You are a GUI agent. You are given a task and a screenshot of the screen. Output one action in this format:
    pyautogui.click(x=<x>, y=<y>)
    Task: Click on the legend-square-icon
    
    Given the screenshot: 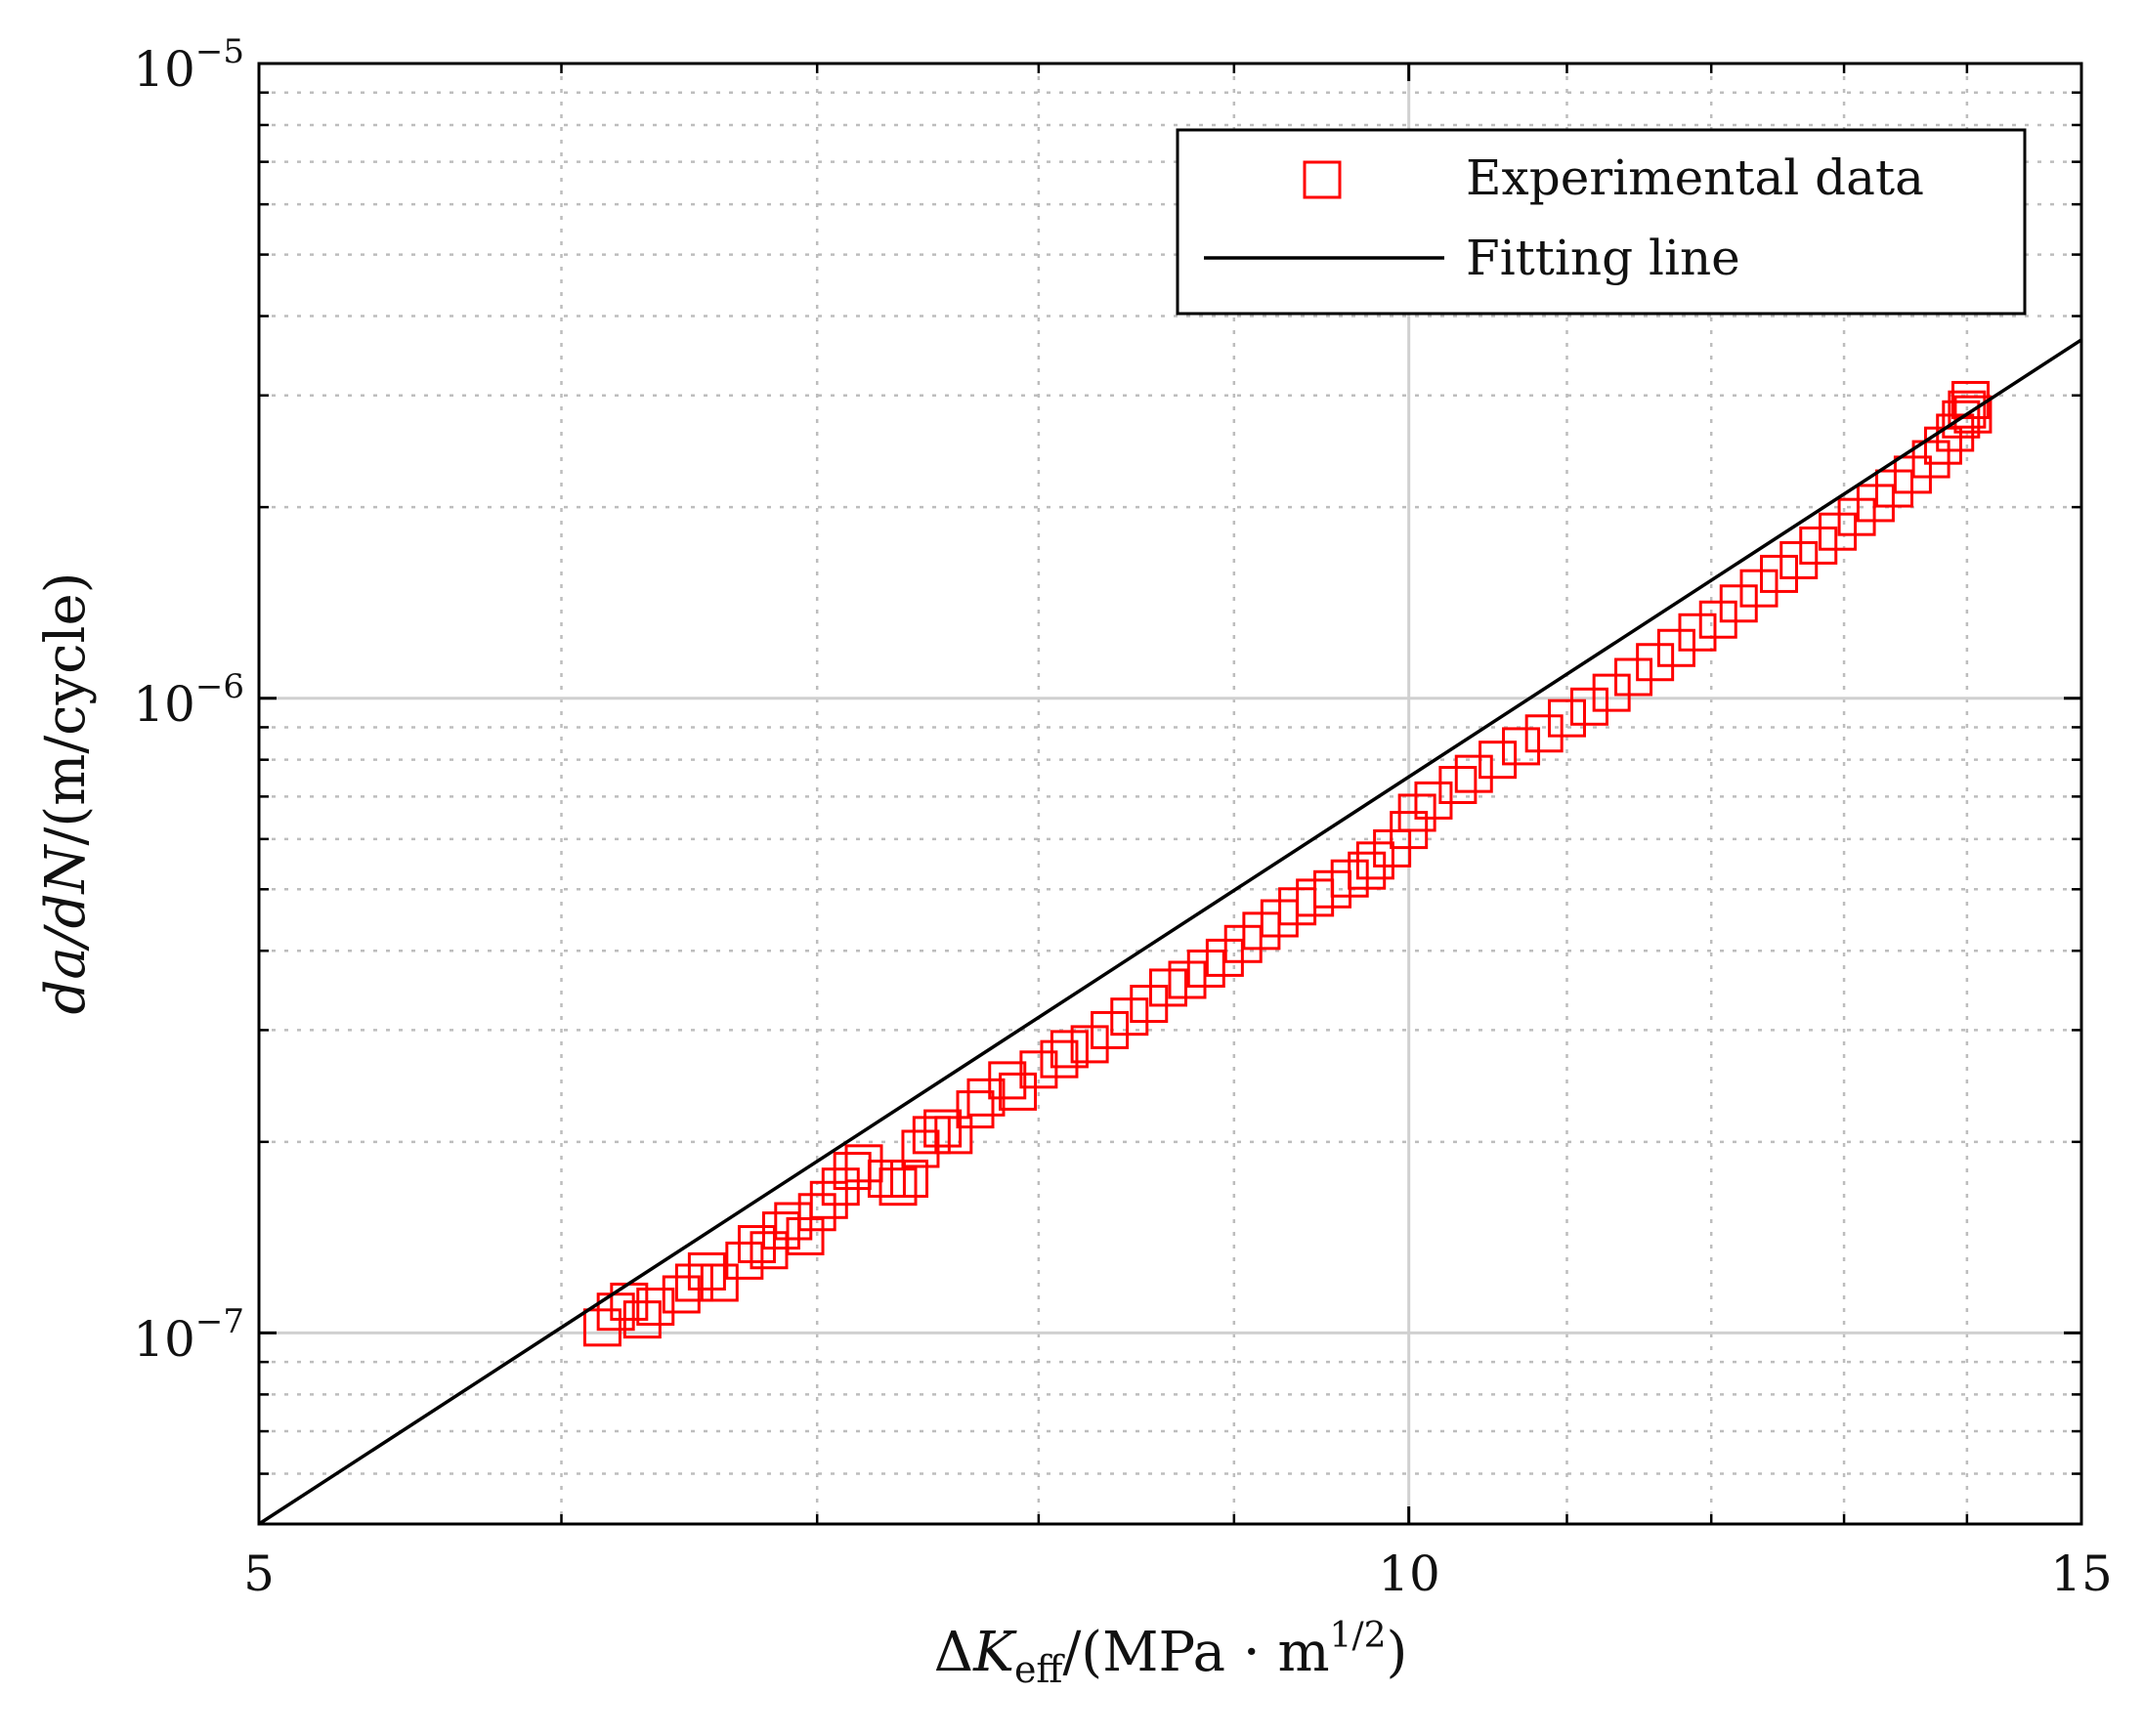 What is the action you would take?
    pyautogui.click(x=1322, y=179)
    